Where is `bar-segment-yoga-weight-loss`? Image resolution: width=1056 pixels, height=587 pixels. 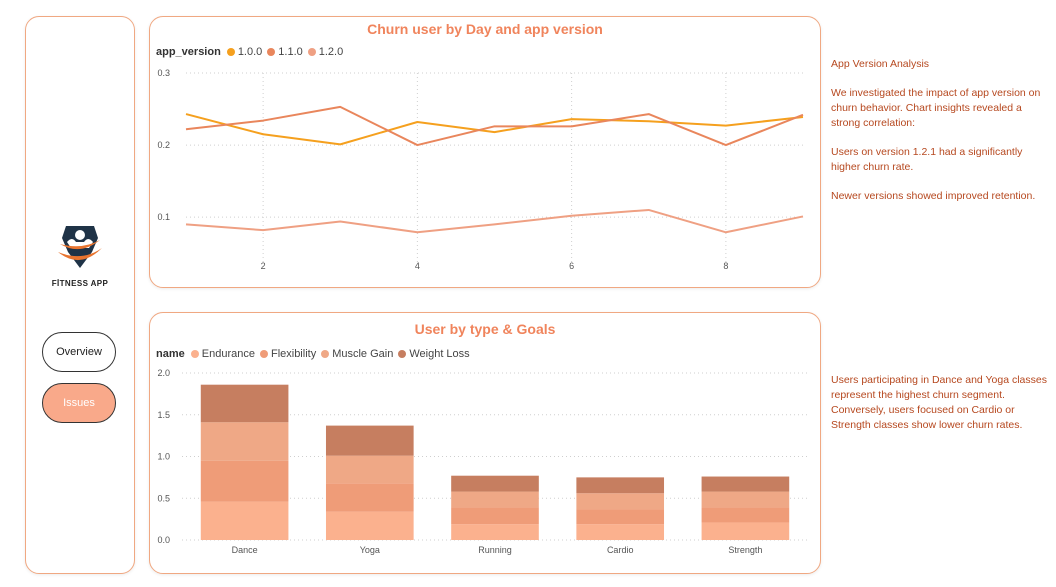
bar-segment-yoga-weight-loss is located at coordinates (370, 441).